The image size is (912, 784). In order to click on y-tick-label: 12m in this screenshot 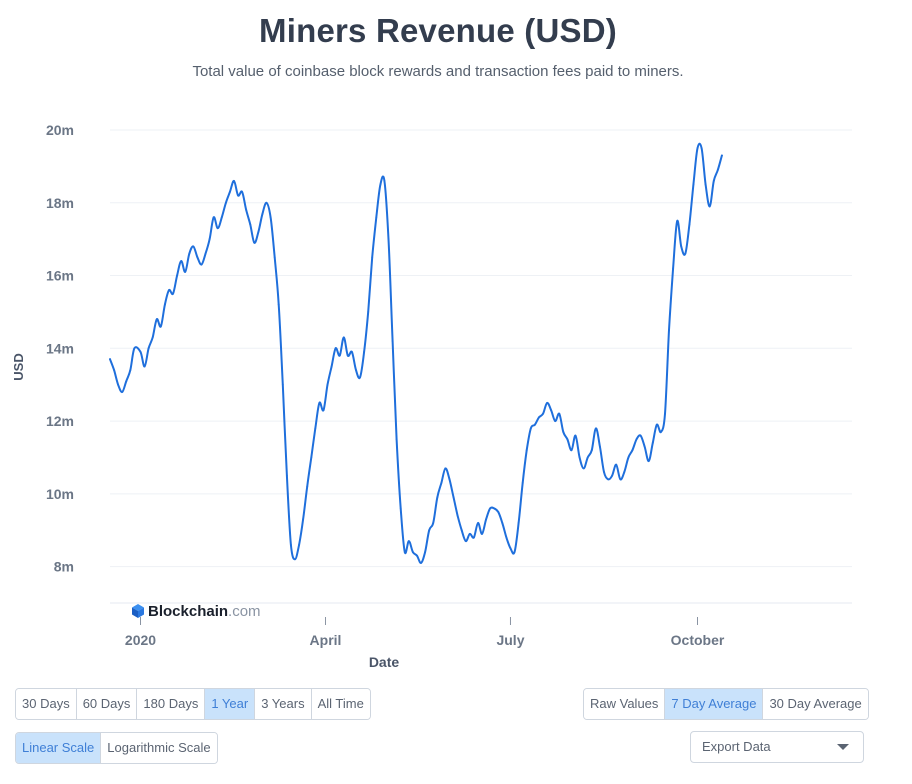, I will do `click(60, 421)`.